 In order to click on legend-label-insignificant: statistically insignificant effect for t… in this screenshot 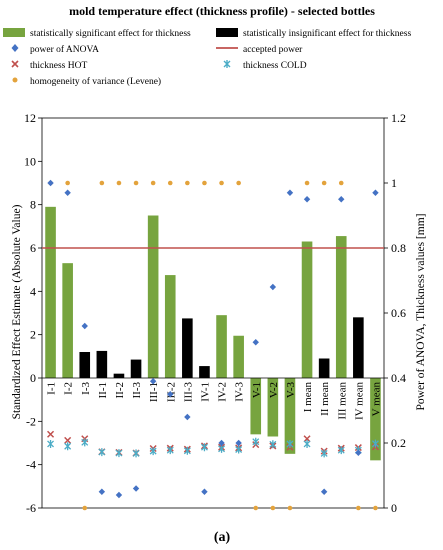, I will do `click(327, 33)`.